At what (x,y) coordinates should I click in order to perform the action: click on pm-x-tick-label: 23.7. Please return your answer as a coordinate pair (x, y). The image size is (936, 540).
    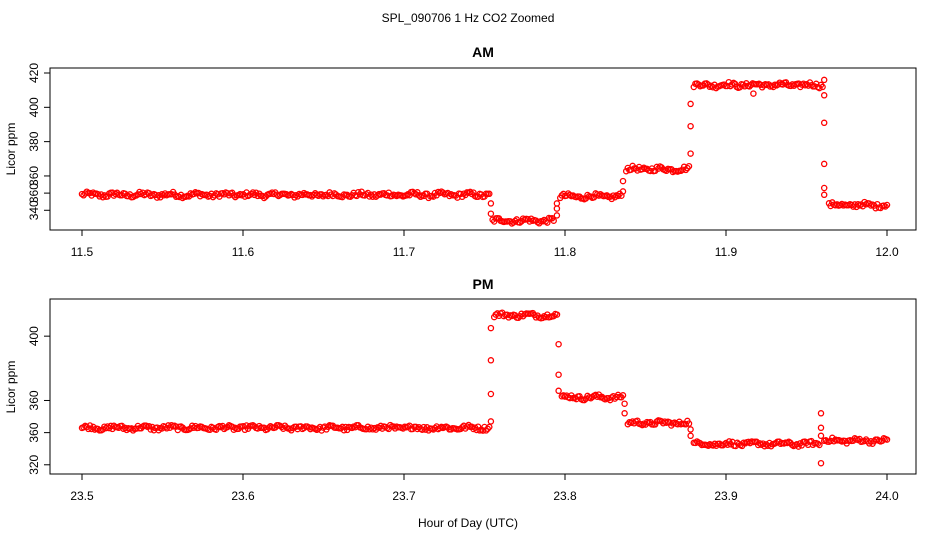
    Looking at the image, I should click on (404, 496).